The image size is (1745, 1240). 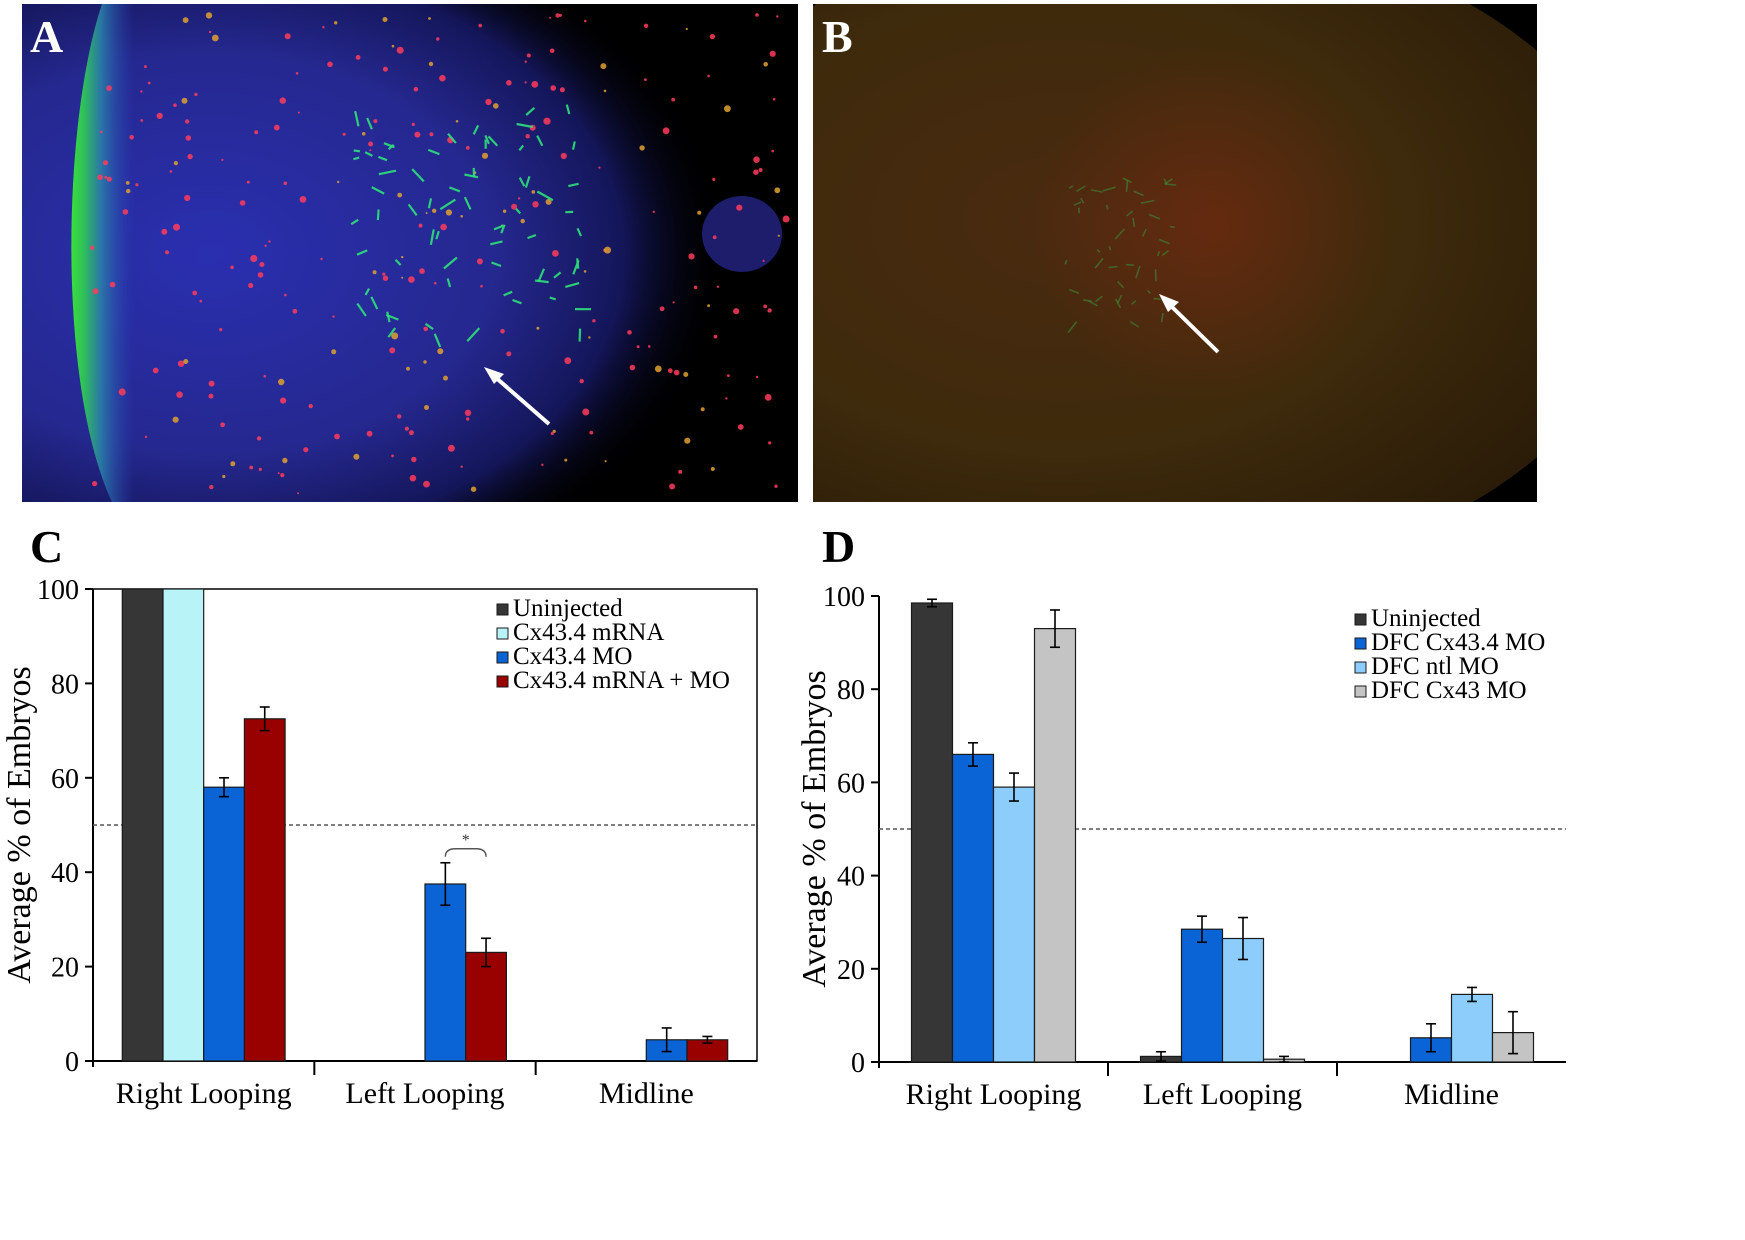 I want to click on embryo-edge, so click(x=176, y=253).